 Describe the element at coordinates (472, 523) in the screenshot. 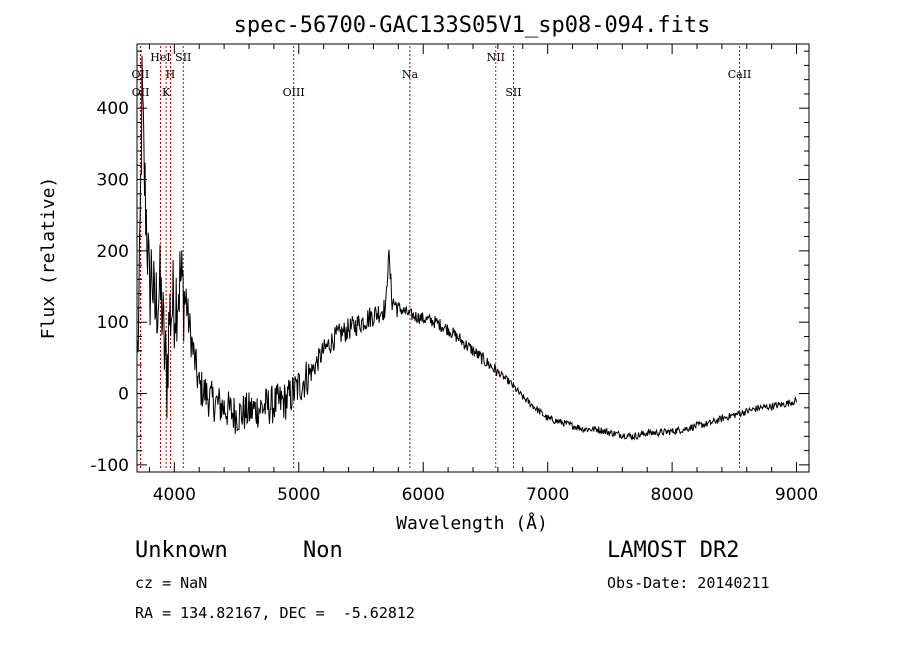

I see `x-axis-label: Wavelength (Å)` at that location.